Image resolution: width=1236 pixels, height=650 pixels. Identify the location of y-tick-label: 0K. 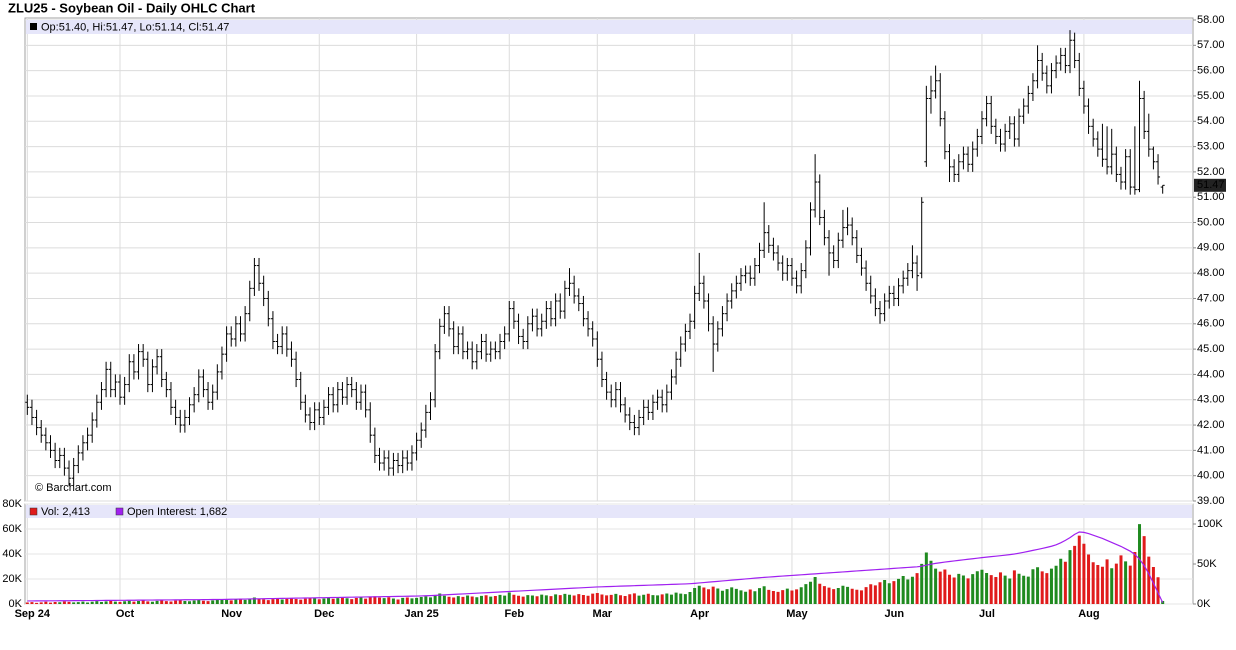
(16, 604).